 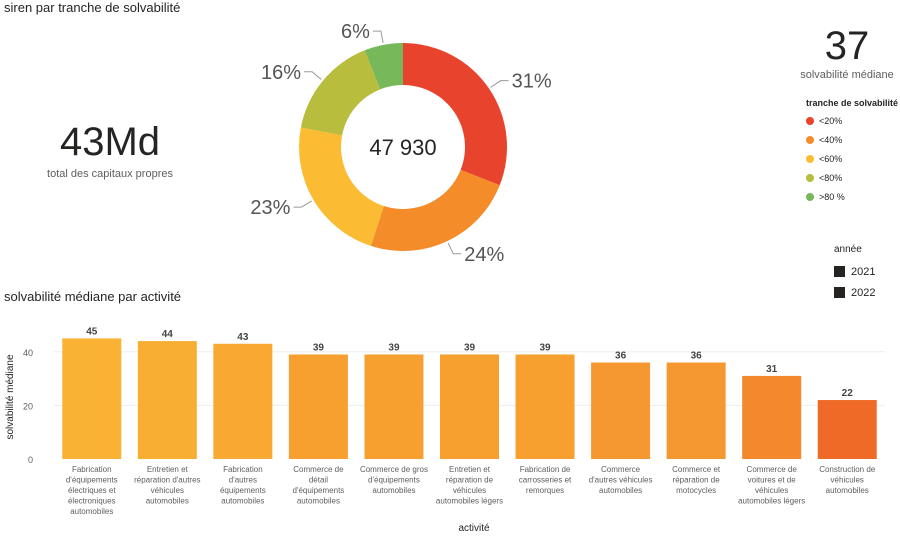 I want to click on x-tick-label: Commerce et réparation de motocycles, so click(x=696, y=480).